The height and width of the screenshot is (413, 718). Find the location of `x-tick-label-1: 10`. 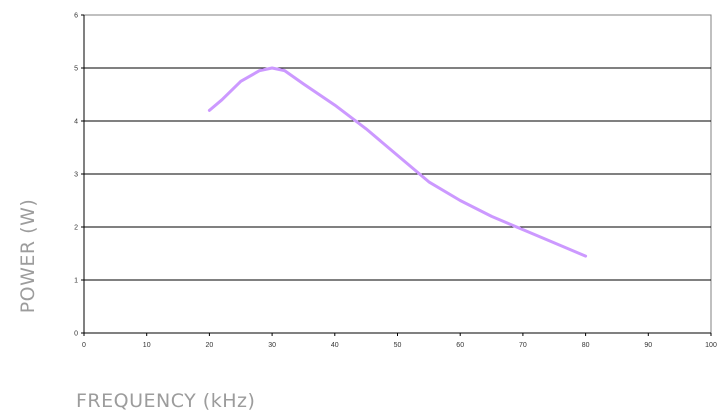

x-tick-label-1: 10 is located at coordinates (147, 345).